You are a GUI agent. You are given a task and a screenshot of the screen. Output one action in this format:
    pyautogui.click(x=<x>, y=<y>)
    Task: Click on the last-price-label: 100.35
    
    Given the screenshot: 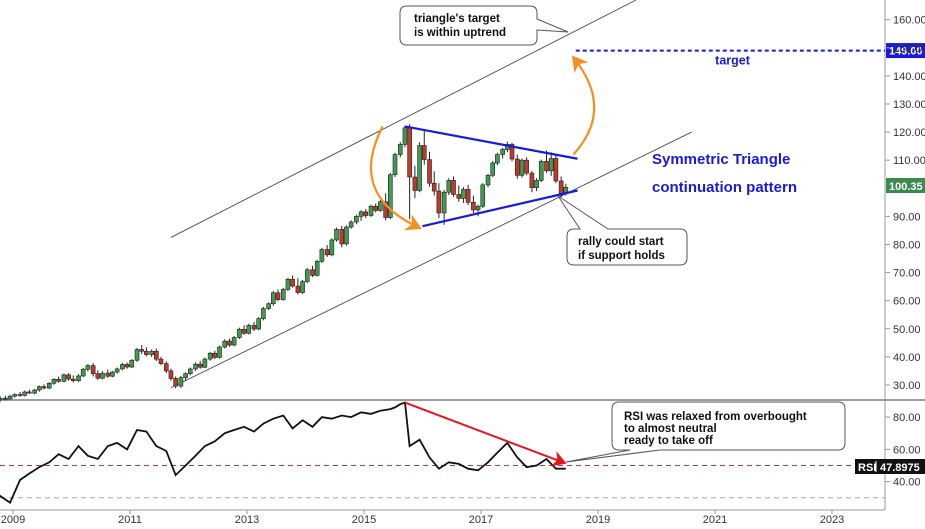 What is the action you would take?
    pyautogui.click(x=906, y=187)
    